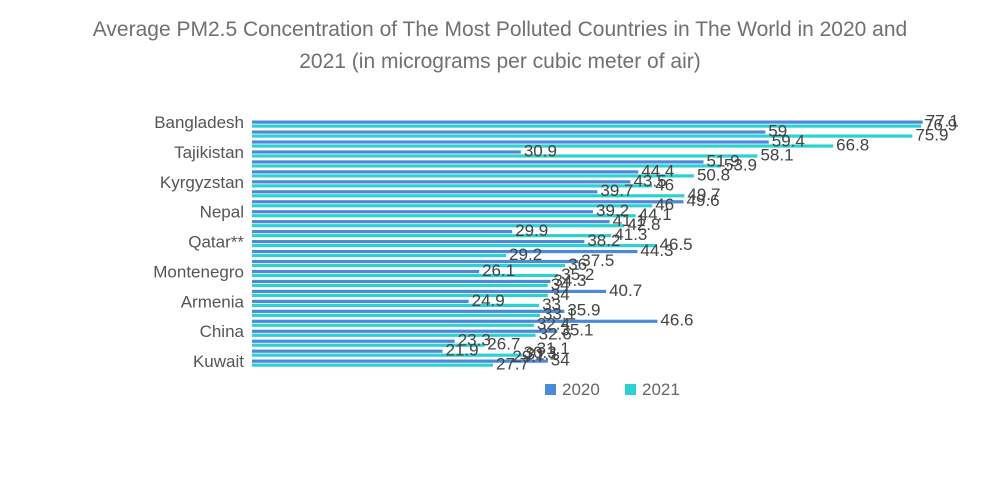 The width and height of the screenshot is (1000, 504). What do you see at coordinates (387, 355) in the screenshot?
I see `bar-2021-uae` at bounding box center [387, 355].